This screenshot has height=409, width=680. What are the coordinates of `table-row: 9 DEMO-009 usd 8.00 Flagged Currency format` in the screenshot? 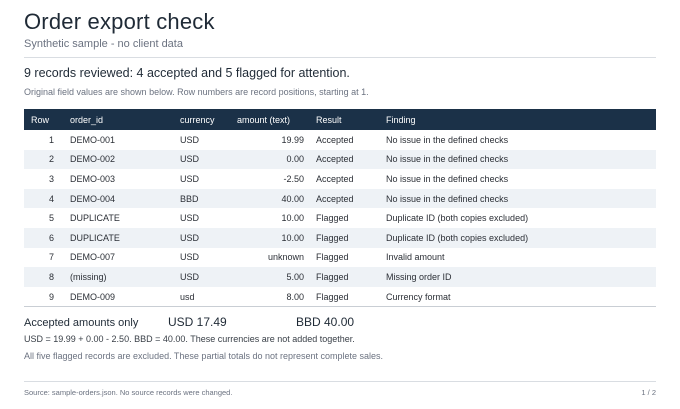 It's located at (340, 297).